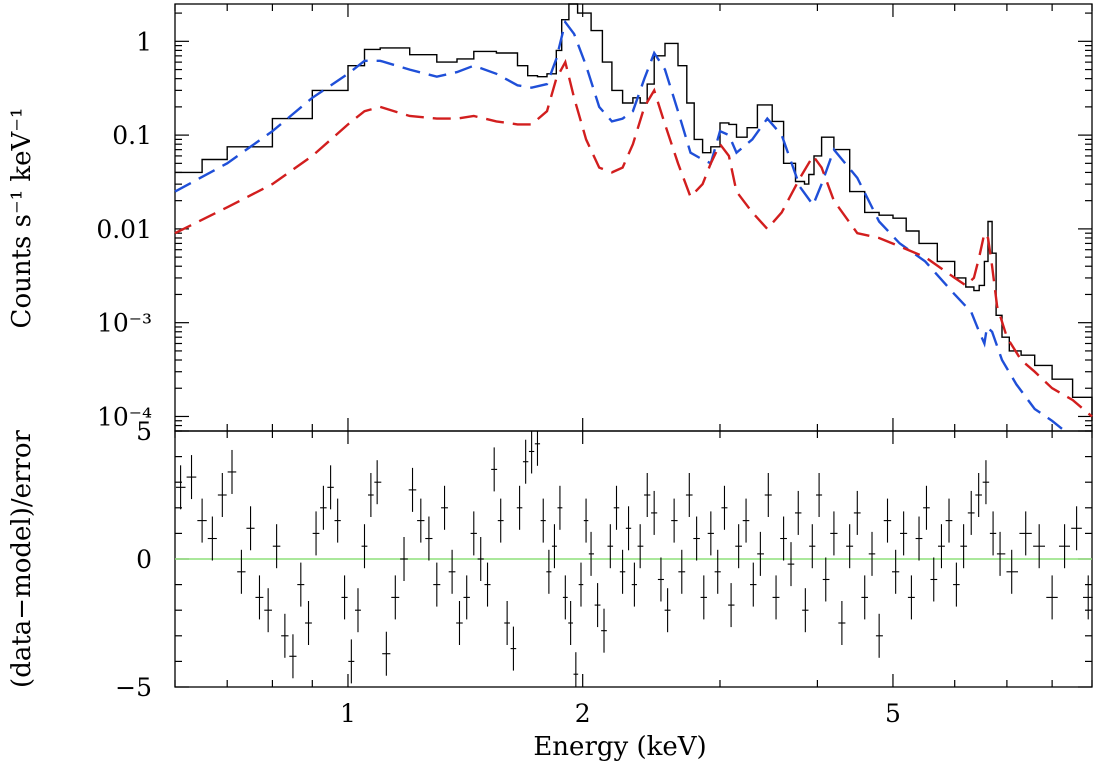  What do you see at coordinates (144, 41) in the screenshot?
I see `y-tick-label: 1` at bounding box center [144, 41].